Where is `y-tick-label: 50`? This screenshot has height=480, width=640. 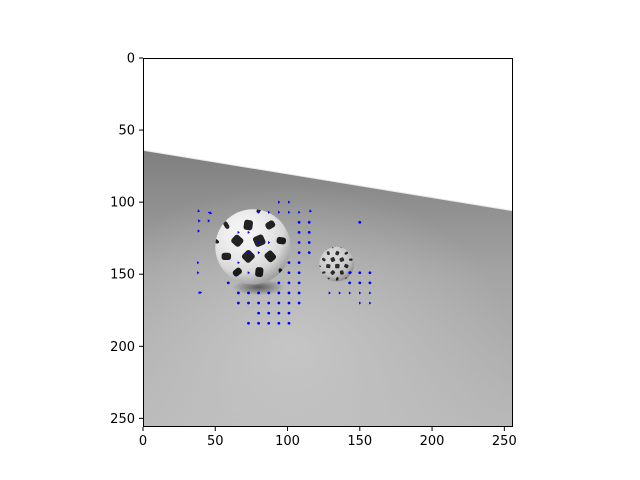 y-tick-label: 50 is located at coordinates (126, 131).